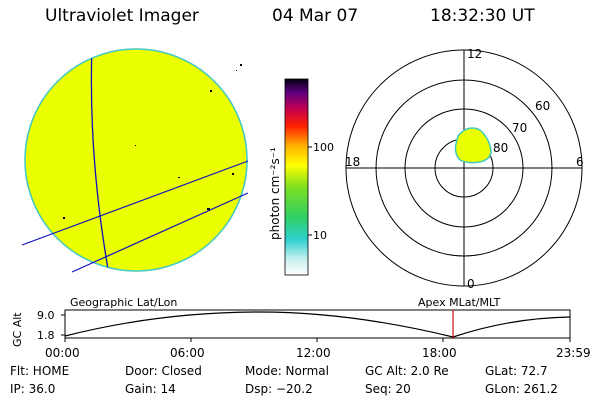  I want to click on status-glat: GLat: 72.7, so click(516, 371).